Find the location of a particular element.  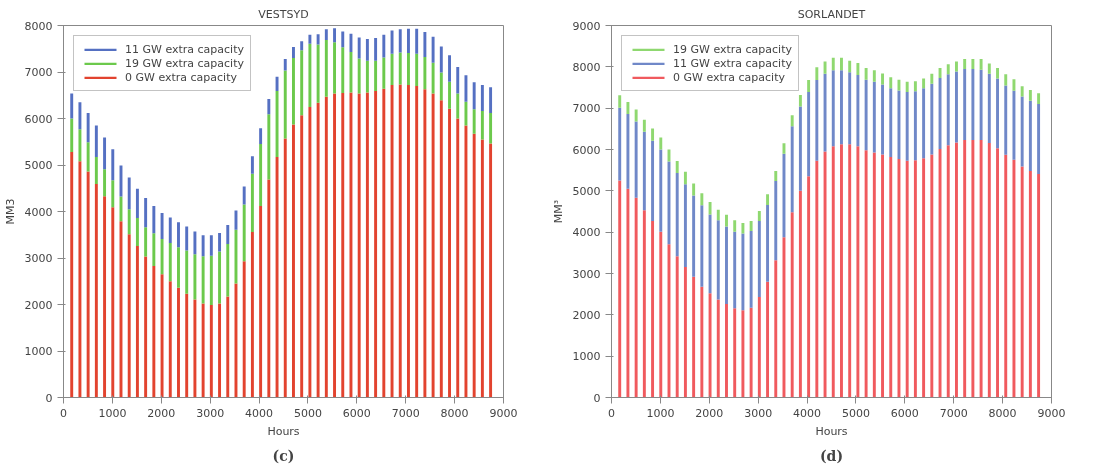

y-tick-label: 2000 is located at coordinates (38, 305).